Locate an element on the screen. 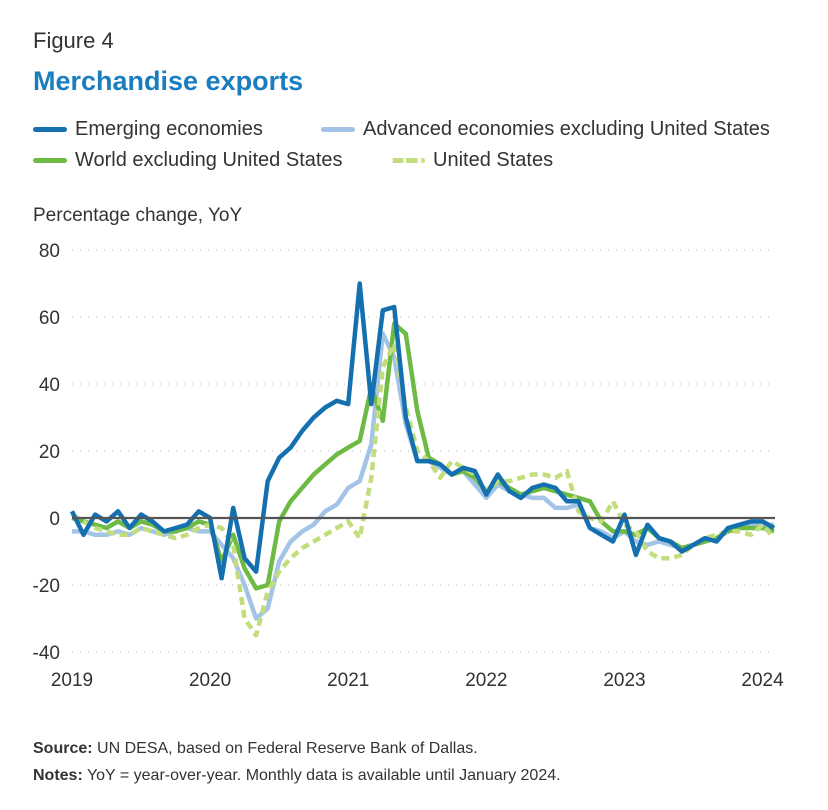 The image size is (828, 810). legend-item-emerging: Emerging economies is located at coordinates (148, 129).